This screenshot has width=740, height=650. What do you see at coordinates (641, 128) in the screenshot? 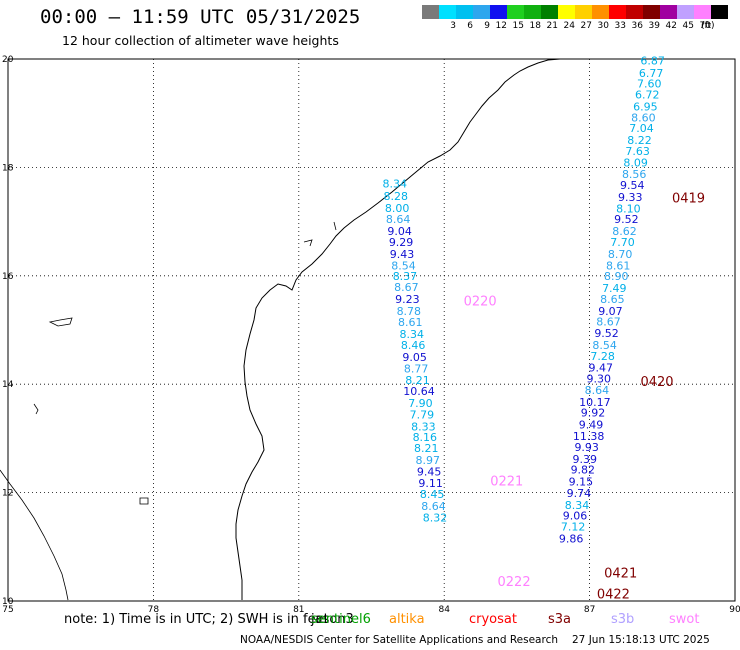
I see `wave-height-value: 7.04` at bounding box center [641, 128].